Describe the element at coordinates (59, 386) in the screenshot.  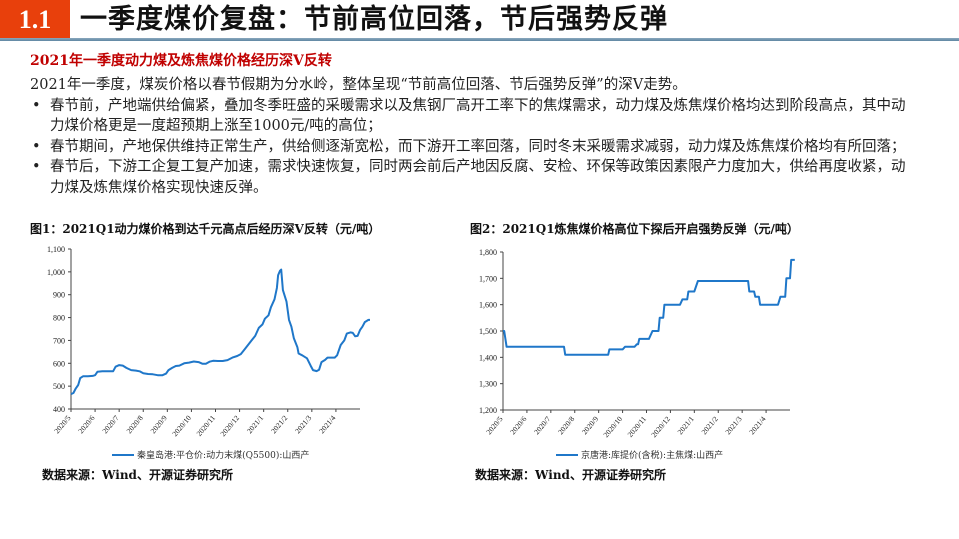
I see `svg-text: 500` at that location.